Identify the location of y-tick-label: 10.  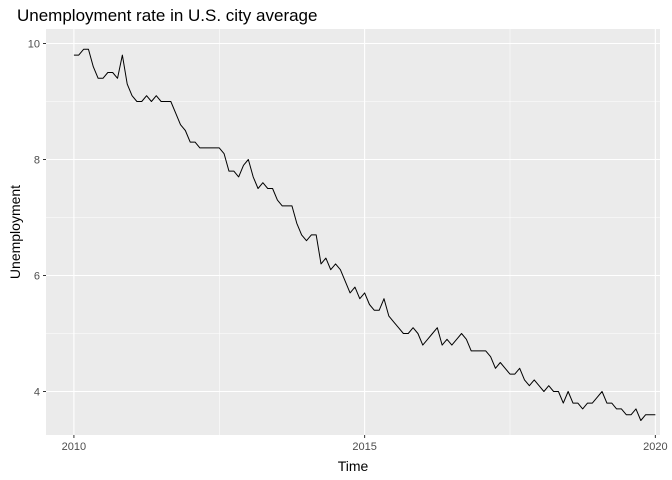
(34, 45).